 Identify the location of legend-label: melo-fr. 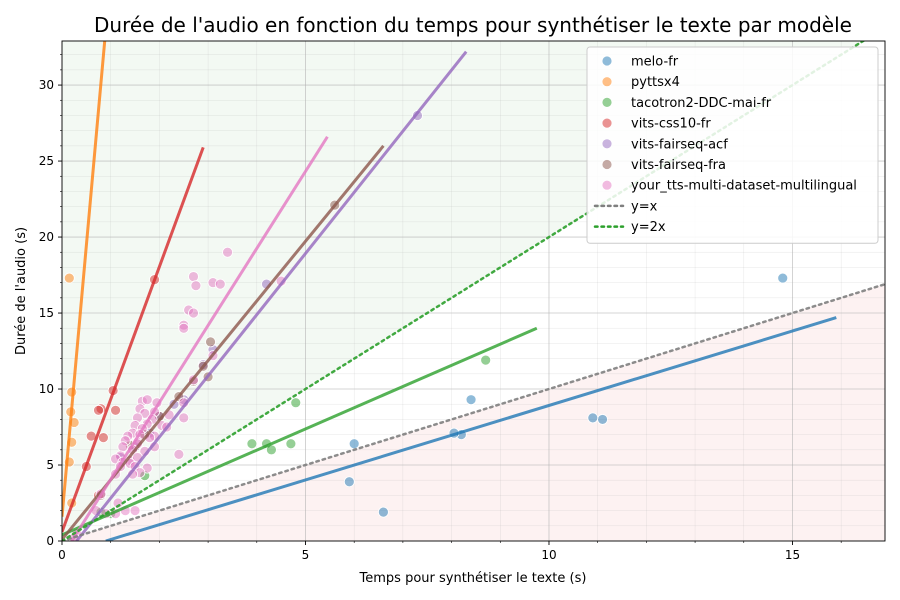
(655, 62).